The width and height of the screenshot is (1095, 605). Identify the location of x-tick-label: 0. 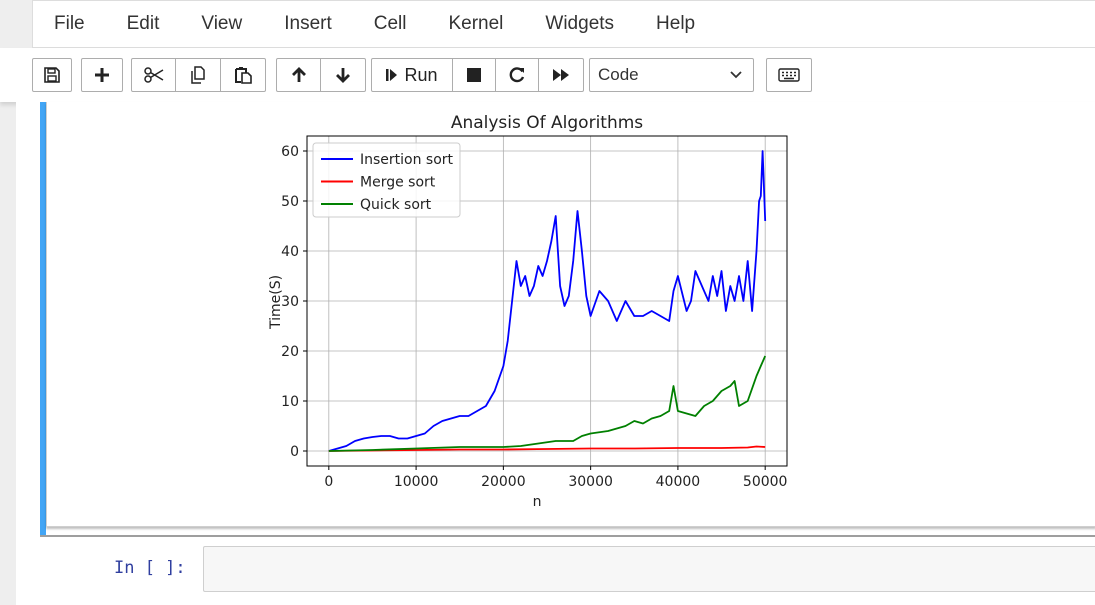
(328, 482).